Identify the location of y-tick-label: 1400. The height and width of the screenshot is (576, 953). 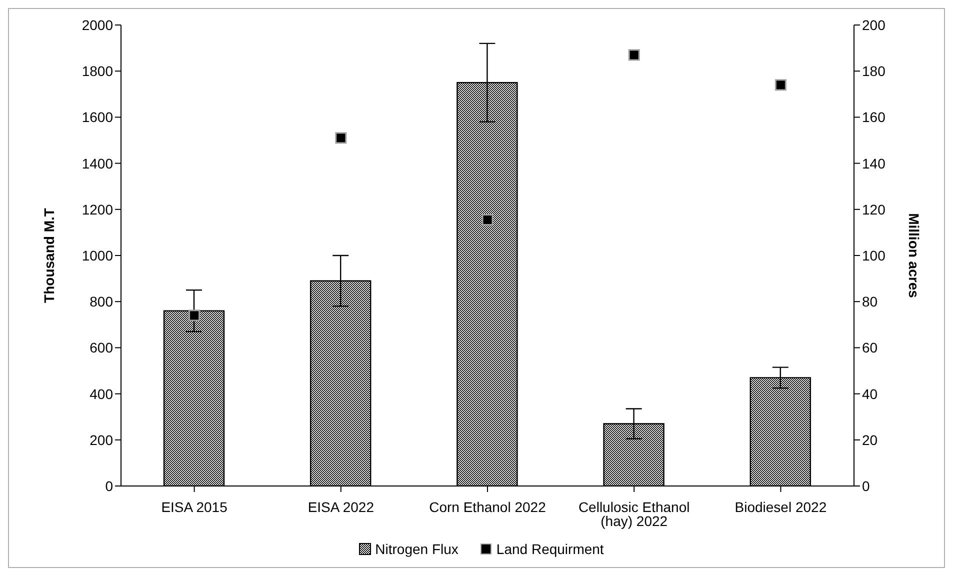
(98, 163).